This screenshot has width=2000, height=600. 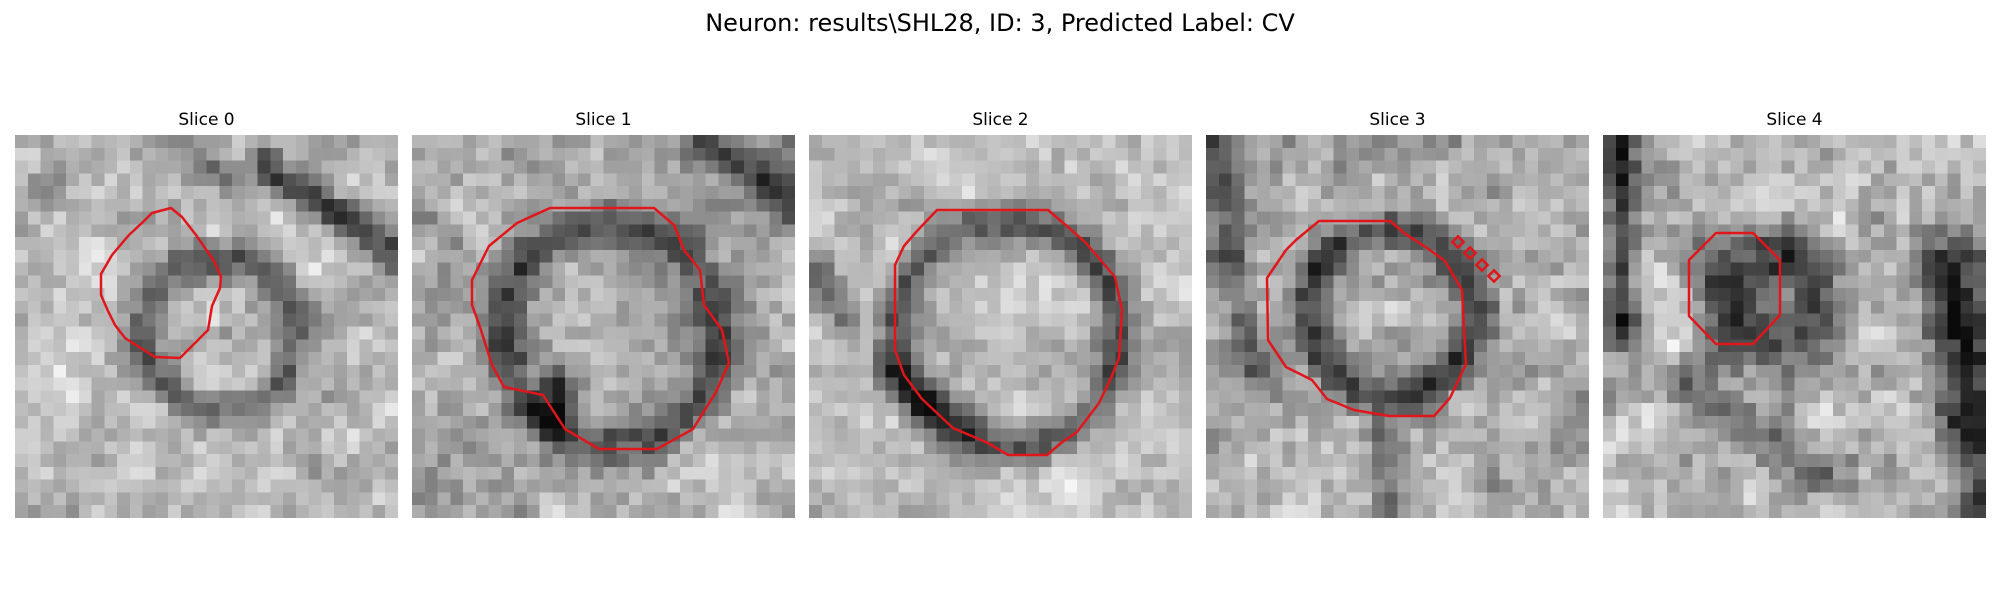 What do you see at coordinates (1397, 120) in the screenshot?
I see `slice-title-3: Slice 3` at bounding box center [1397, 120].